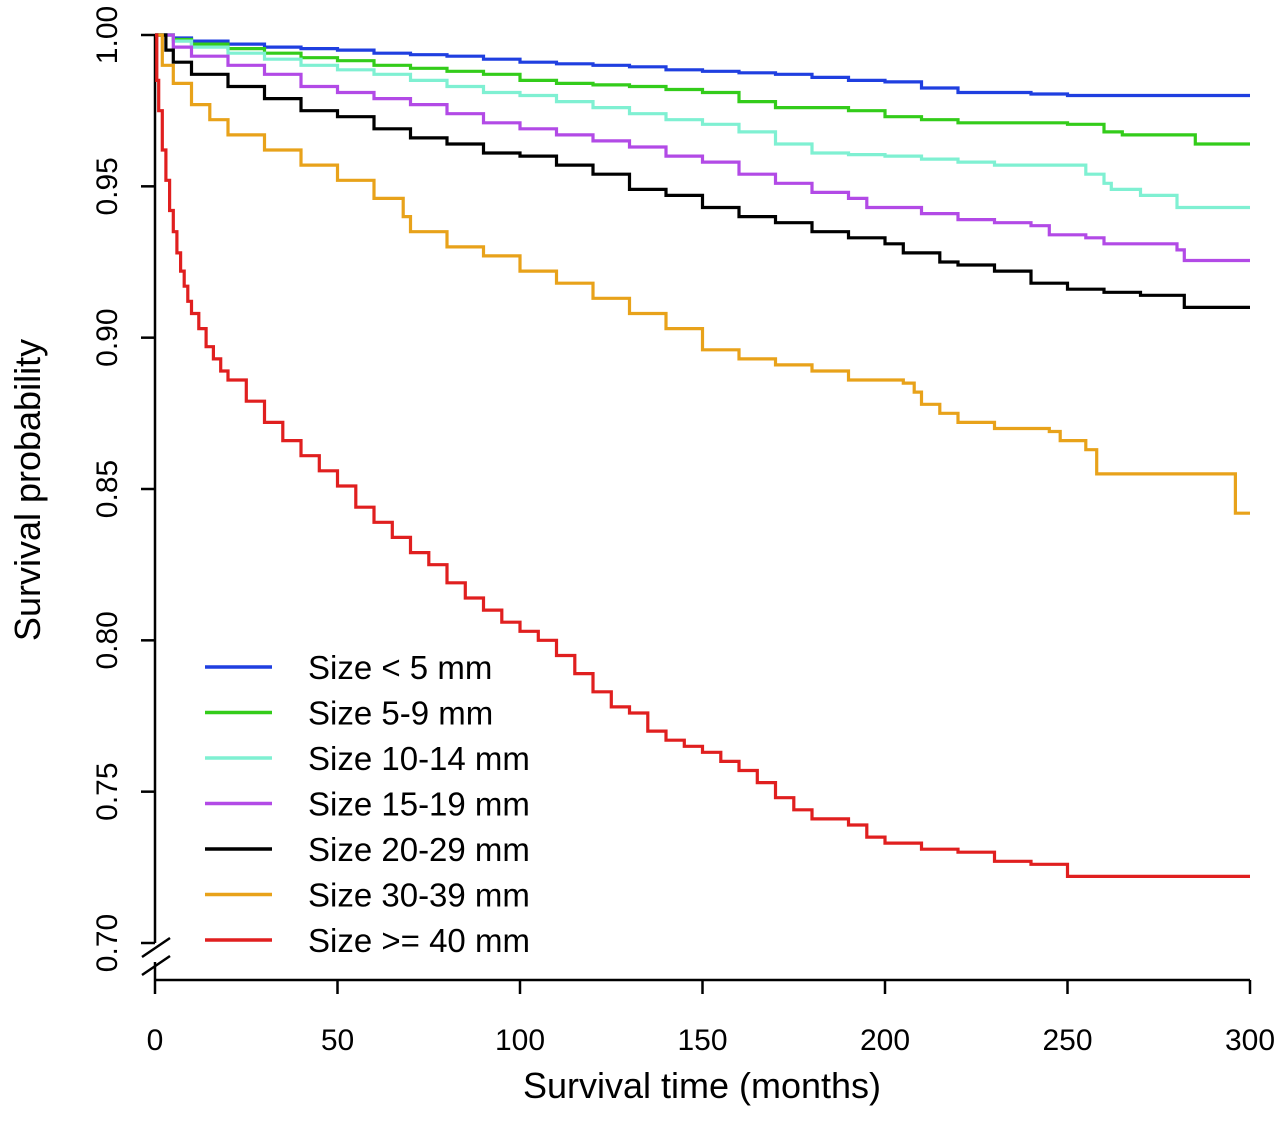  Describe the element at coordinates (885, 1040) in the screenshot. I see `x-tick-label: 200` at that location.